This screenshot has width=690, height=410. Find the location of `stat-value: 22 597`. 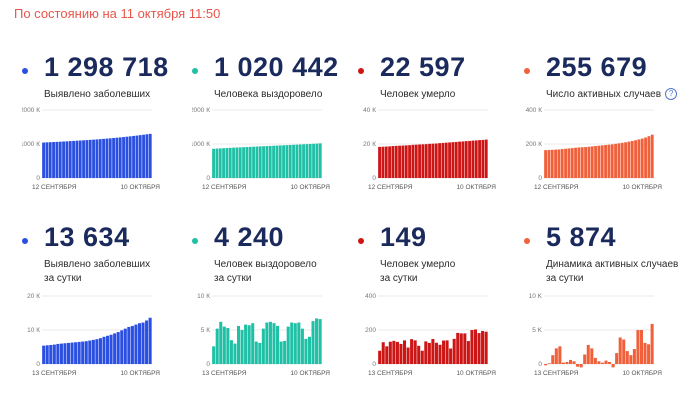

stat-value: 22 597 is located at coordinates (423, 67).